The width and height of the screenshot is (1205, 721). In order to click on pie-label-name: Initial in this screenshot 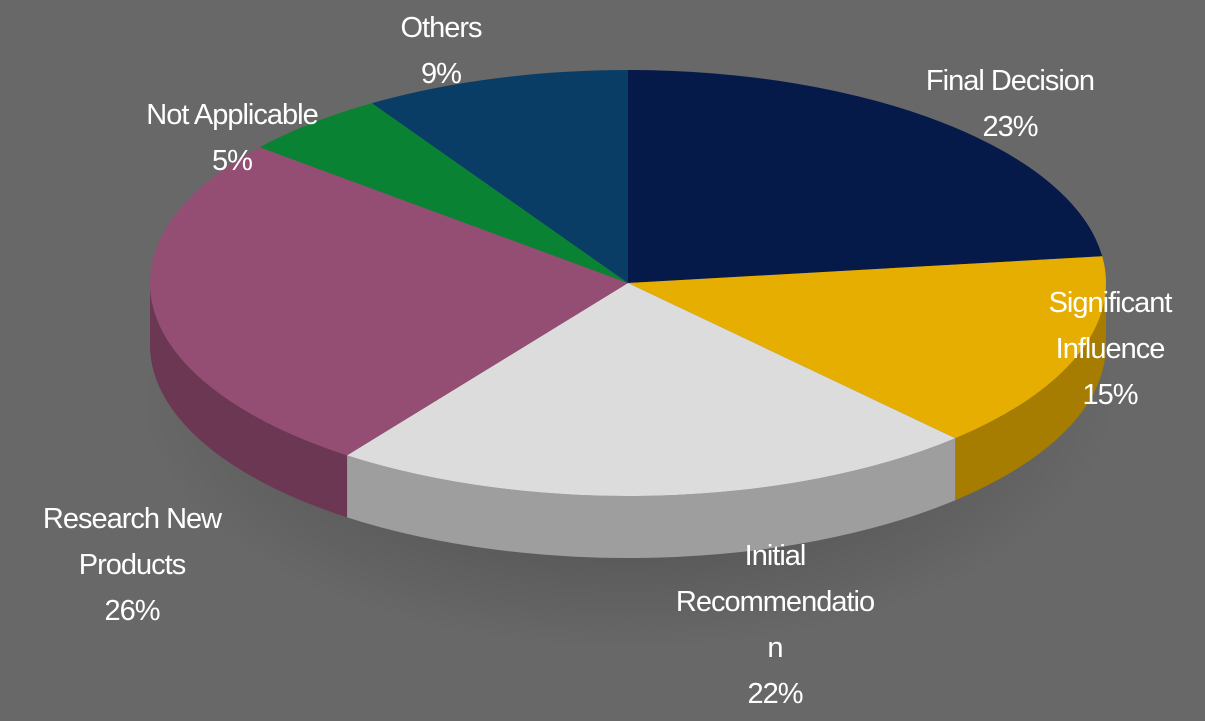, I will do `click(775, 556)`.